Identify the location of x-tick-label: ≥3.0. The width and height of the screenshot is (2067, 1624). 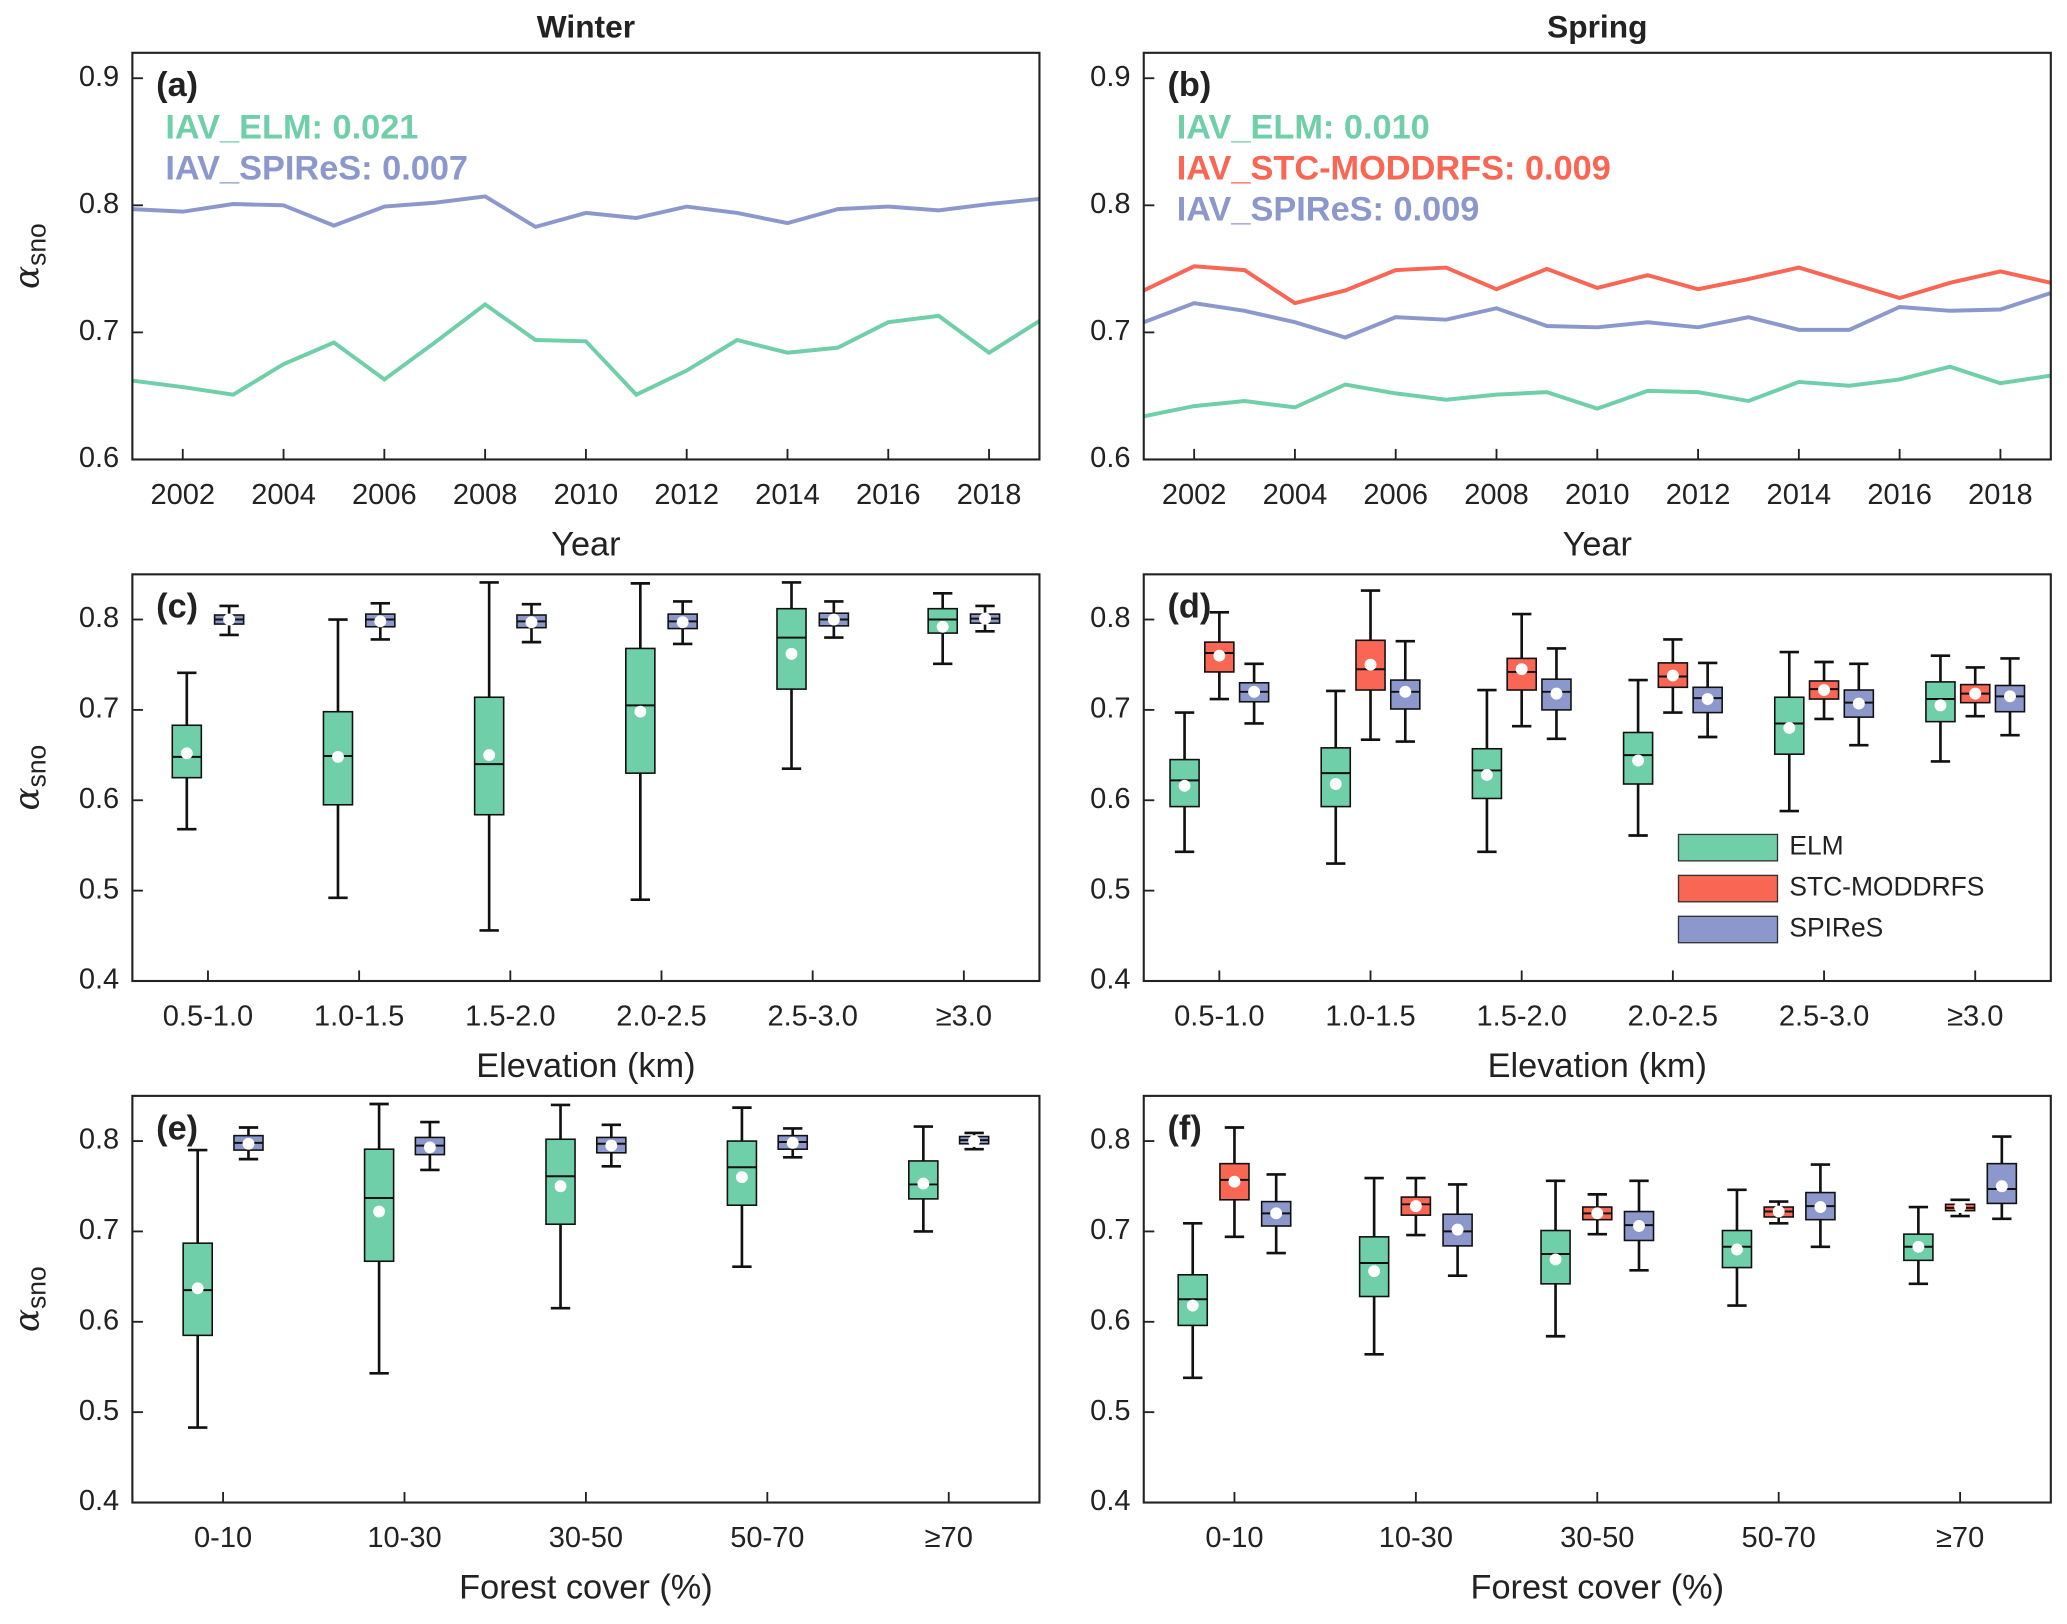
(964, 1017).